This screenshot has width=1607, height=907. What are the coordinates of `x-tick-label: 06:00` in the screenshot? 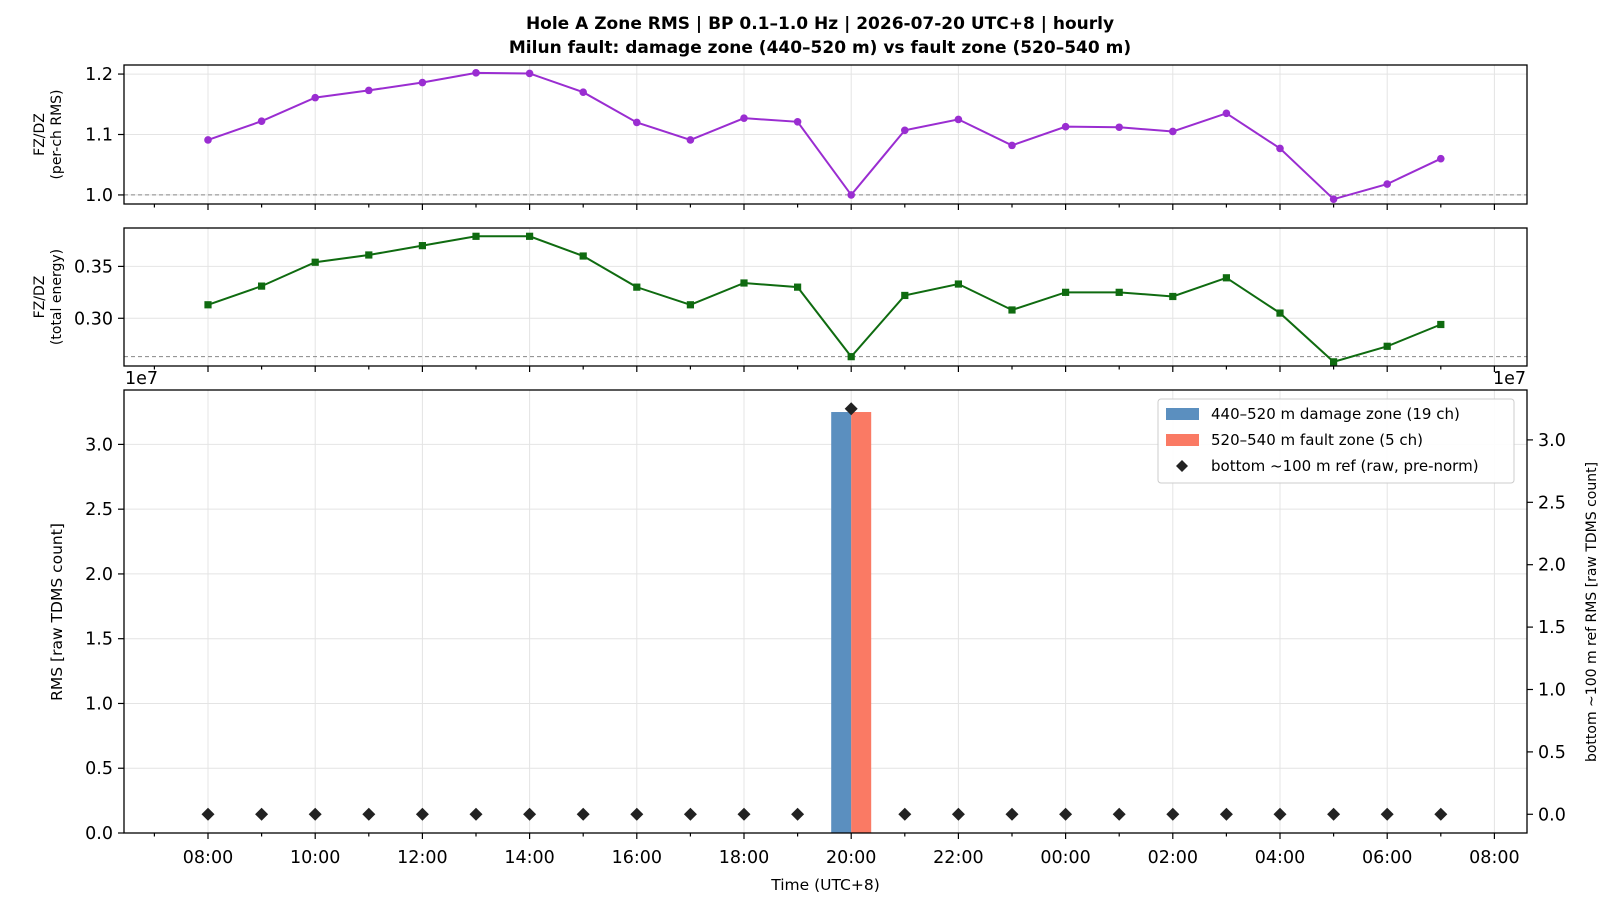 It's located at (1387, 858).